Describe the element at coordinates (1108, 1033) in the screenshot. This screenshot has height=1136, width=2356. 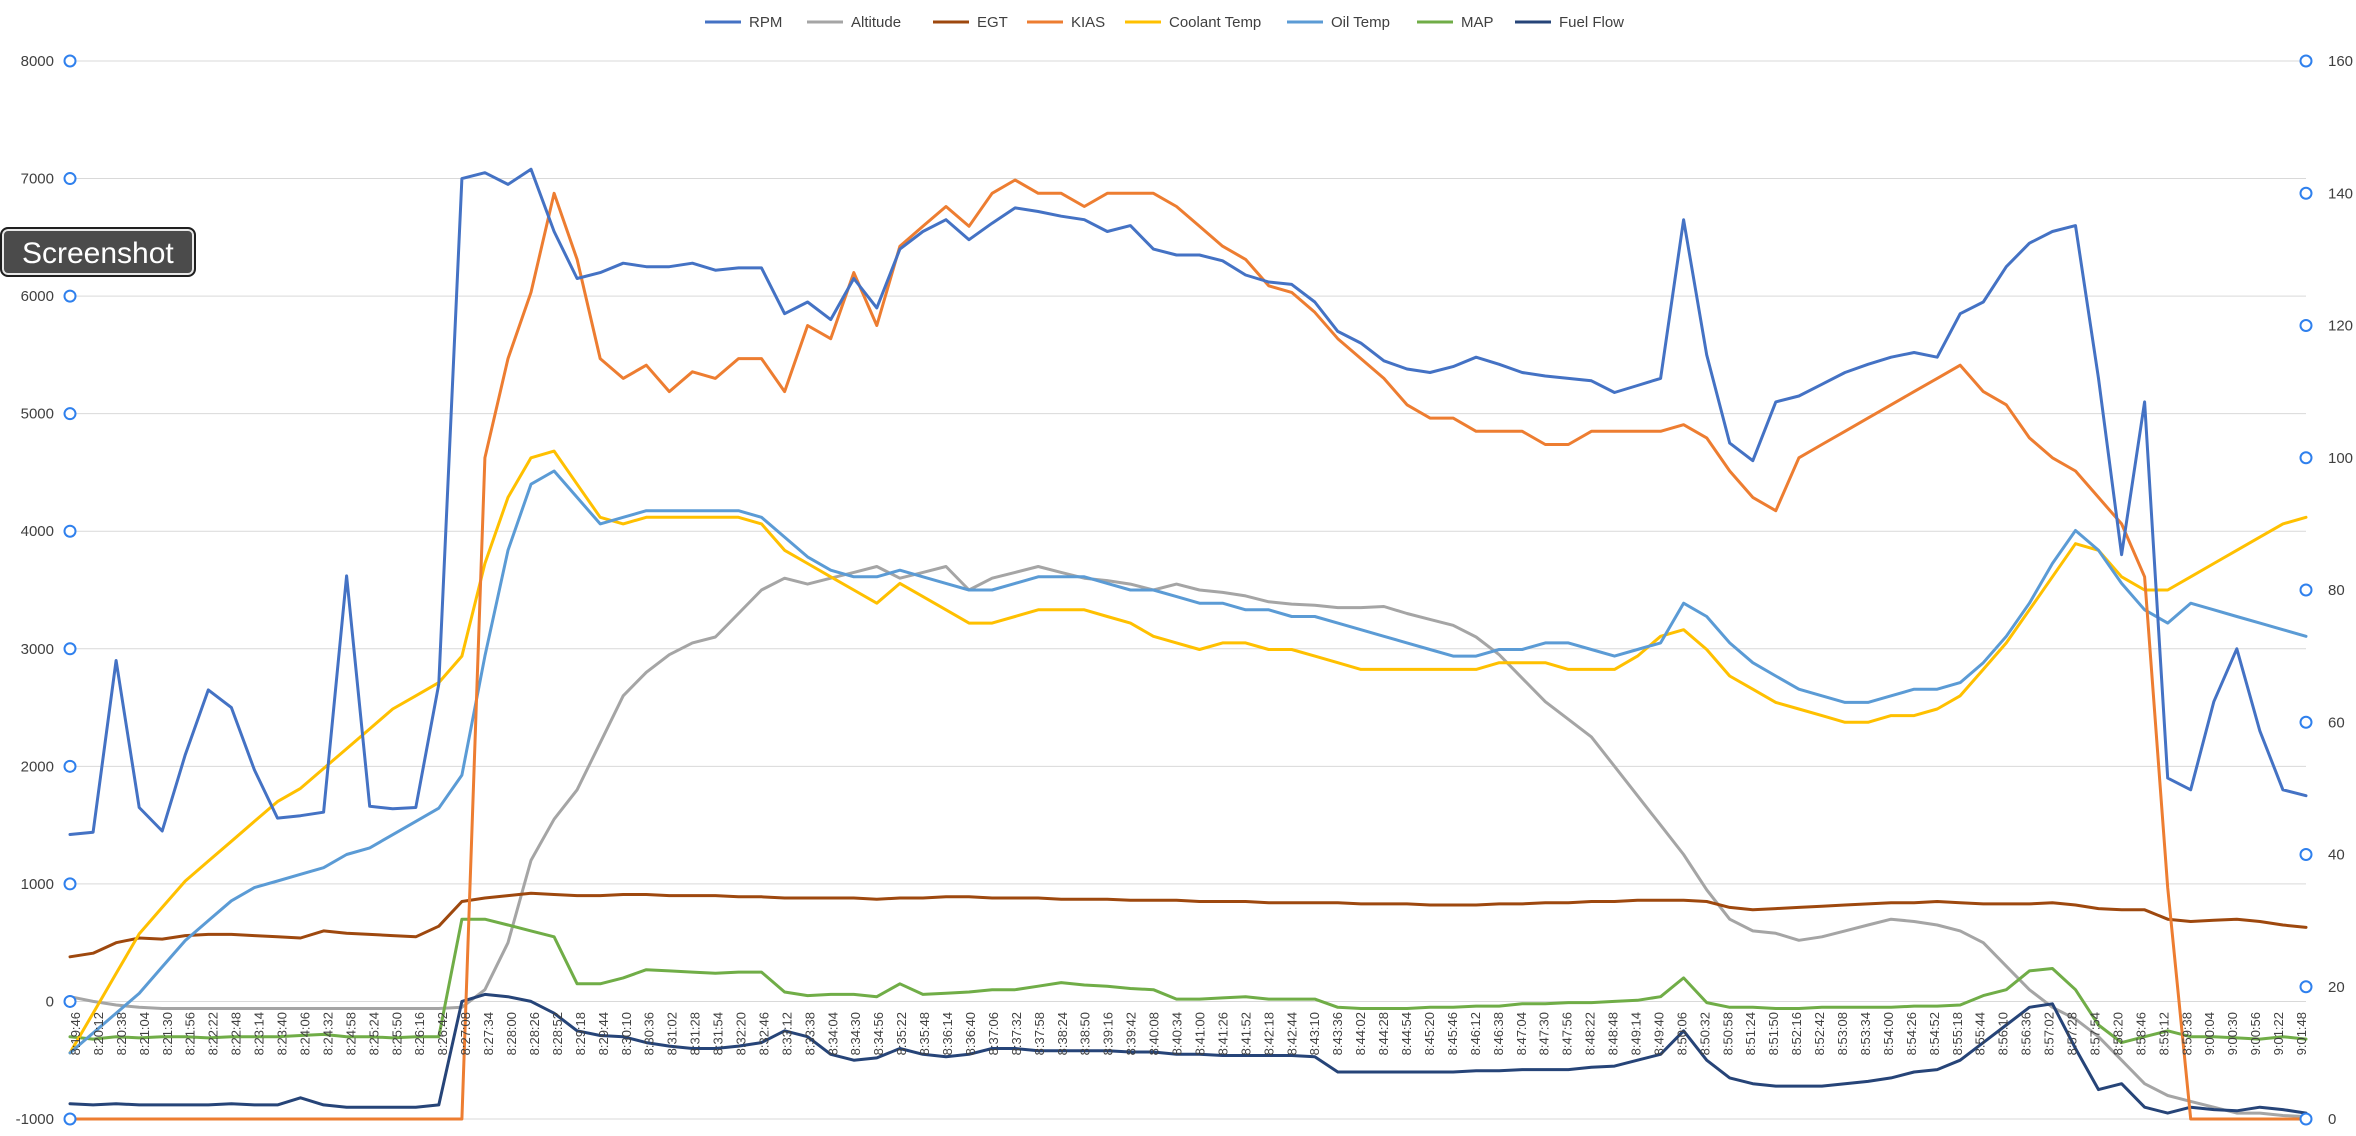
I see `x-tick-label: 8:39:16` at that location.